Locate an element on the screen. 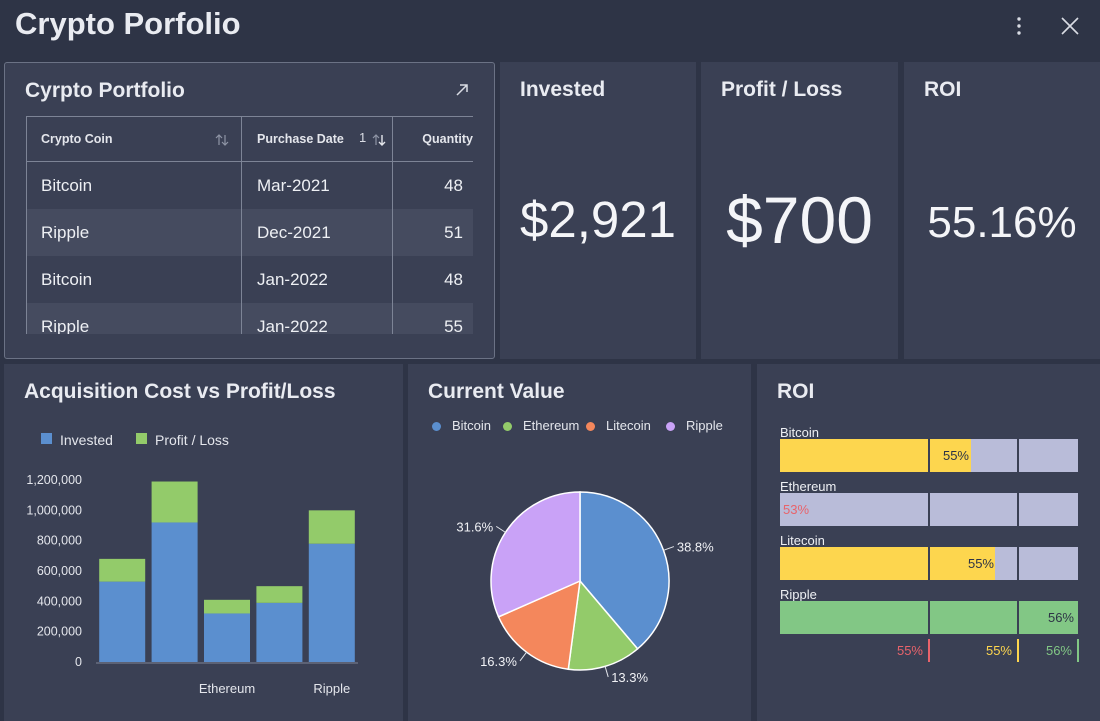 The height and width of the screenshot is (721, 1100). acquisition-chart-title: Acquisition Cost vs Profit/Loss is located at coordinates (180, 391).